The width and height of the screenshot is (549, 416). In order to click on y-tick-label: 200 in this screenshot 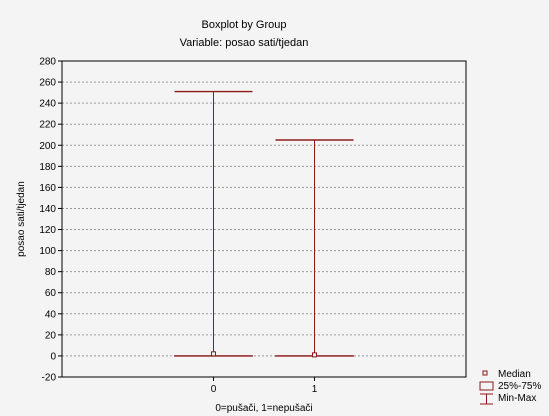, I will do `click(47, 146)`.